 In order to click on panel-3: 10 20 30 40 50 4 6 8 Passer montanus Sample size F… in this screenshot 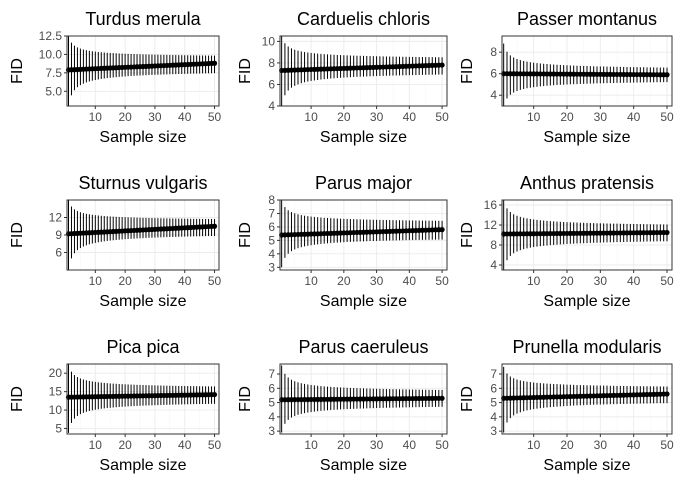, I will do `click(566, 77)`.